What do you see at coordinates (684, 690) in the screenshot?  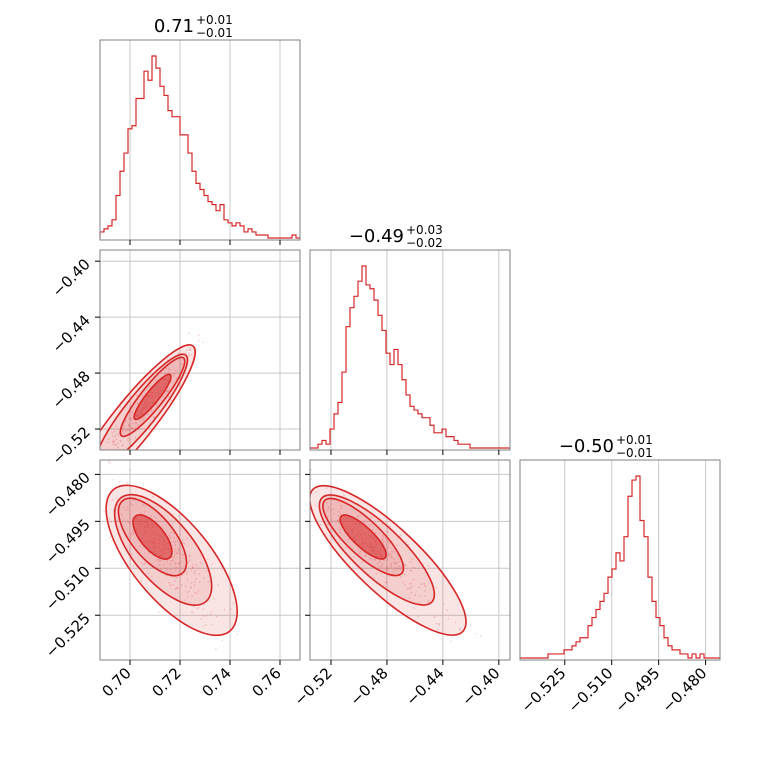 I see `x-tick-label: −0.480` at bounding box center [684, 690].